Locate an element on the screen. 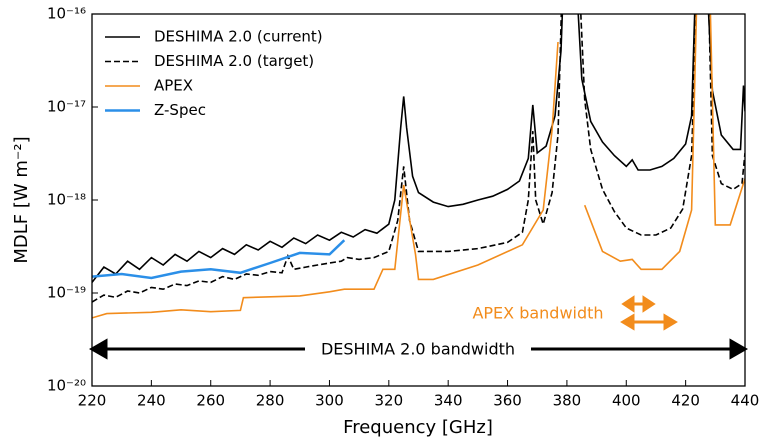 This screenshot has height=441, width=762. x-tick-label: 320 is located at coordinates (388, 401).